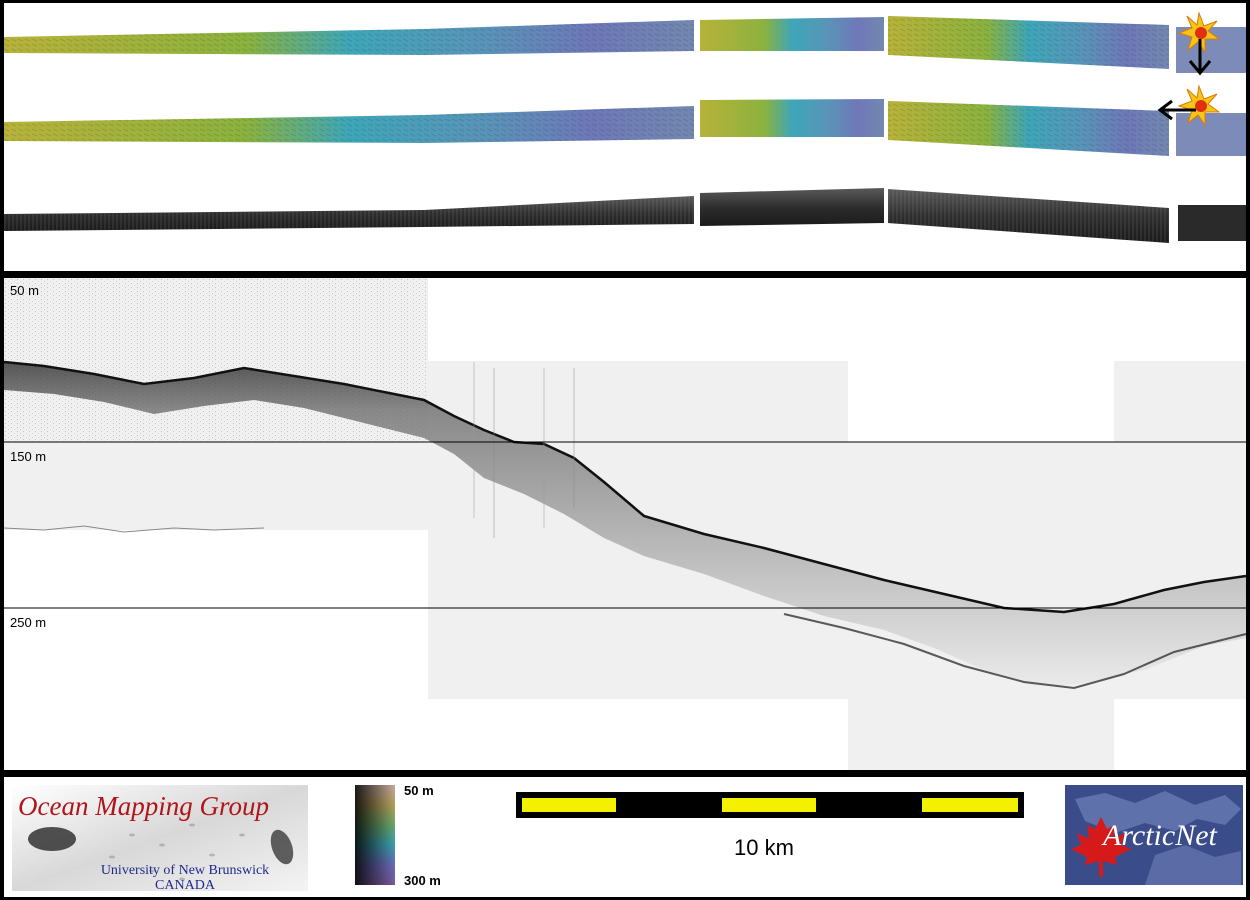  What do you see at coordinates (1200, 57) in the screenshot?
I see `arrow-down-icon` at bounding box center [1200, 57].